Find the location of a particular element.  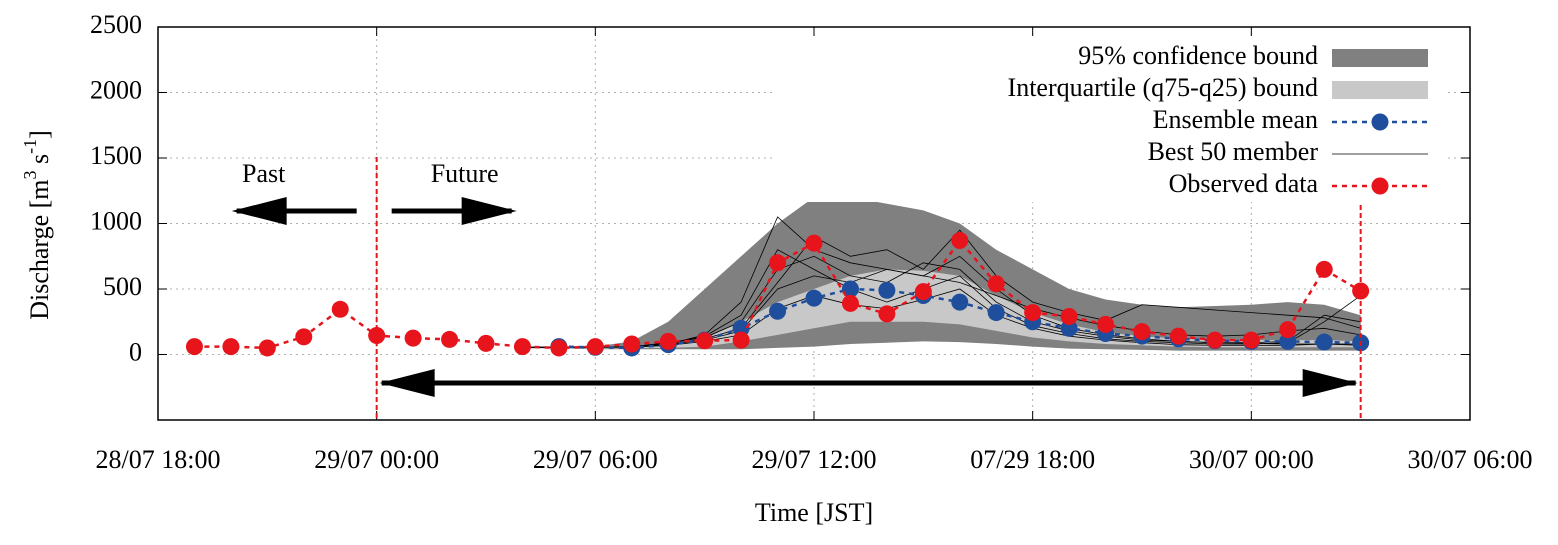

x-tick-label: 29/07 00:00 is located at coordinates (376, 459).